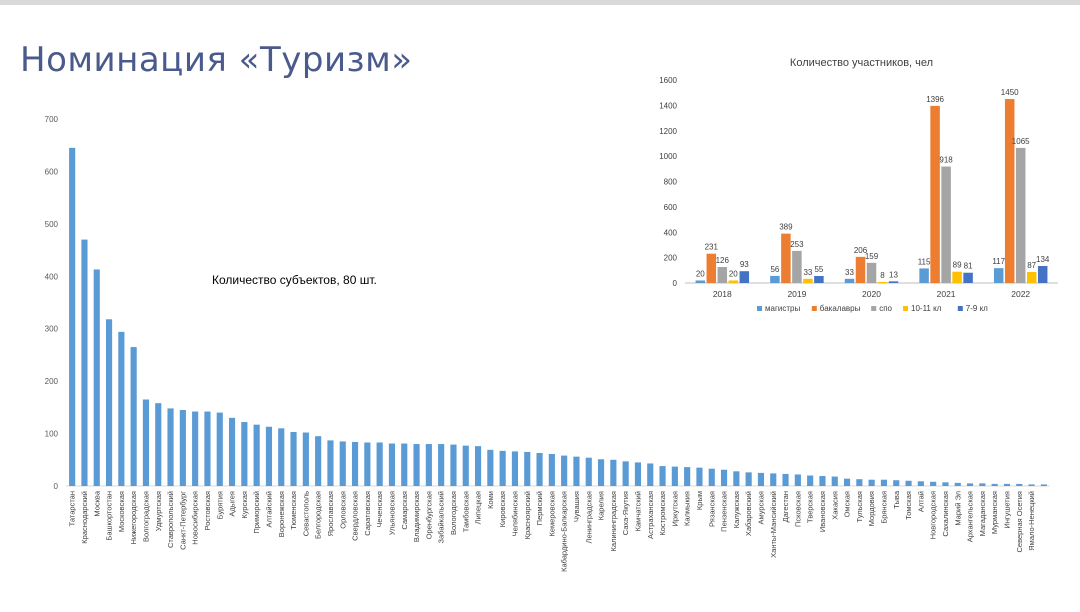 This screenshot has height=612, width=1080. Describe the element at coordinates (671, 232) in the screenshot. I see `y-tick-label: 400` at that location.